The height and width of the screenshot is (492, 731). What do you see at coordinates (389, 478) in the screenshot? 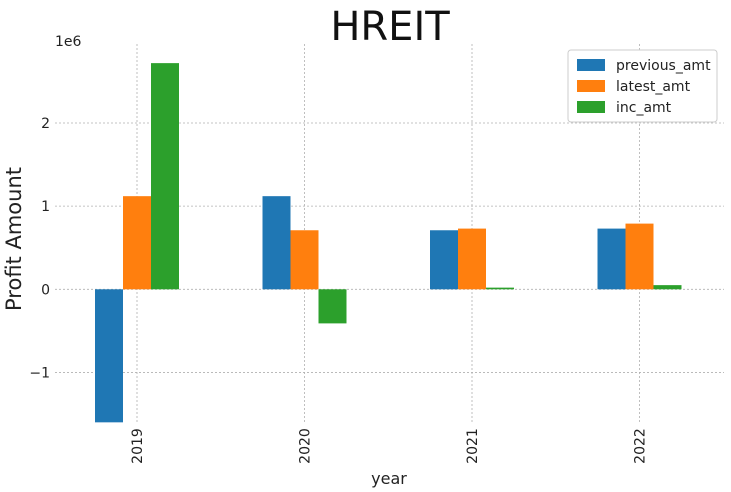
I see `x-axis-label: year` at bounding box center [389, 478].